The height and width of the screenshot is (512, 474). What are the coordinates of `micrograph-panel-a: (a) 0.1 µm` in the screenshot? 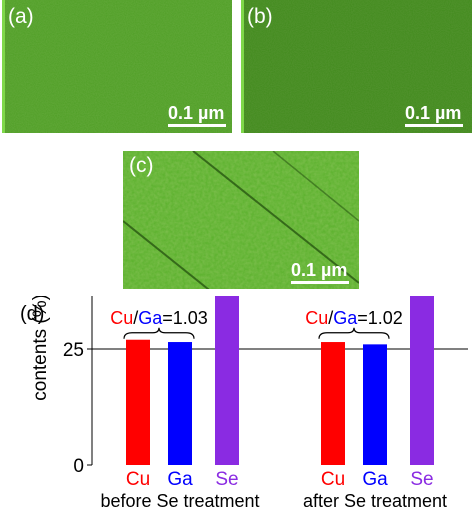 It's located at (117, 71).